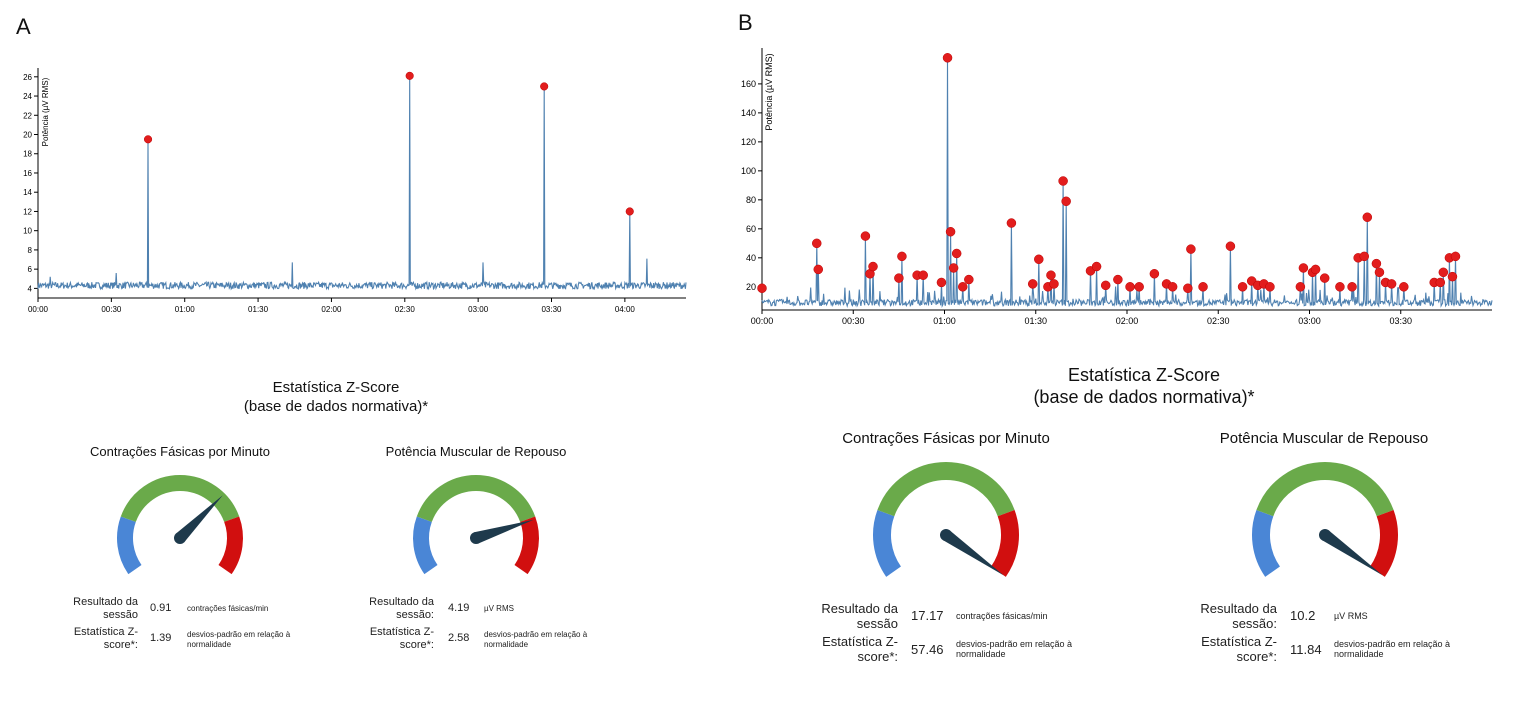 Image resolution: width=1522 pixels, height=708 pixels. I want to click on y-axis-label: Potência (µV RMS), so click(45, 111).